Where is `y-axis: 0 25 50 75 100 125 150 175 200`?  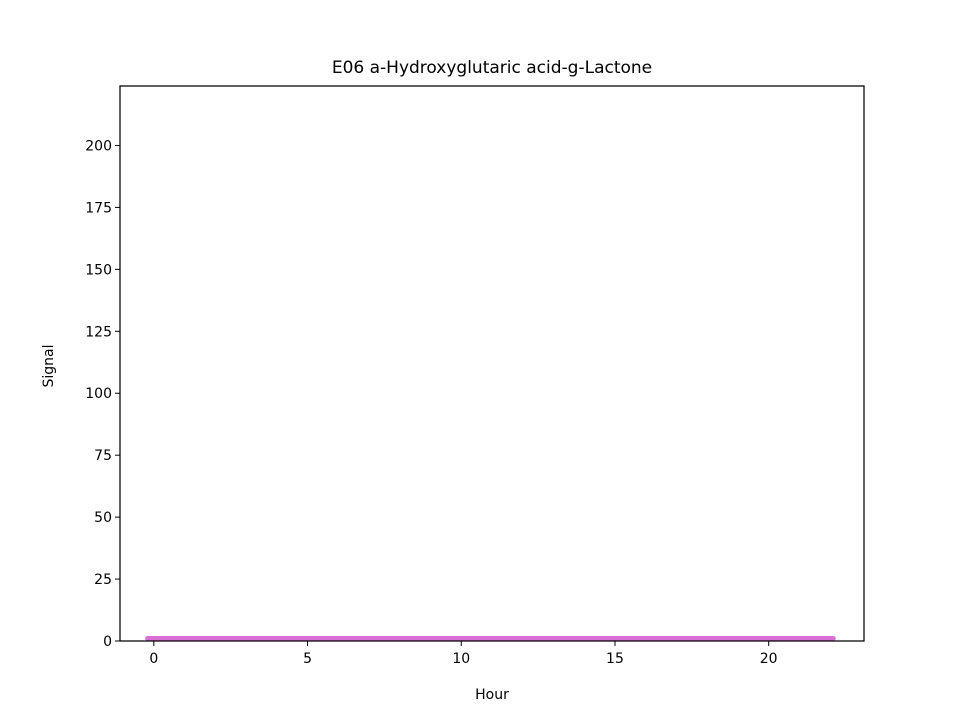 y-axis: 0 25 50 75 100 125 150 175 200 is located at coordinates (102, 394).